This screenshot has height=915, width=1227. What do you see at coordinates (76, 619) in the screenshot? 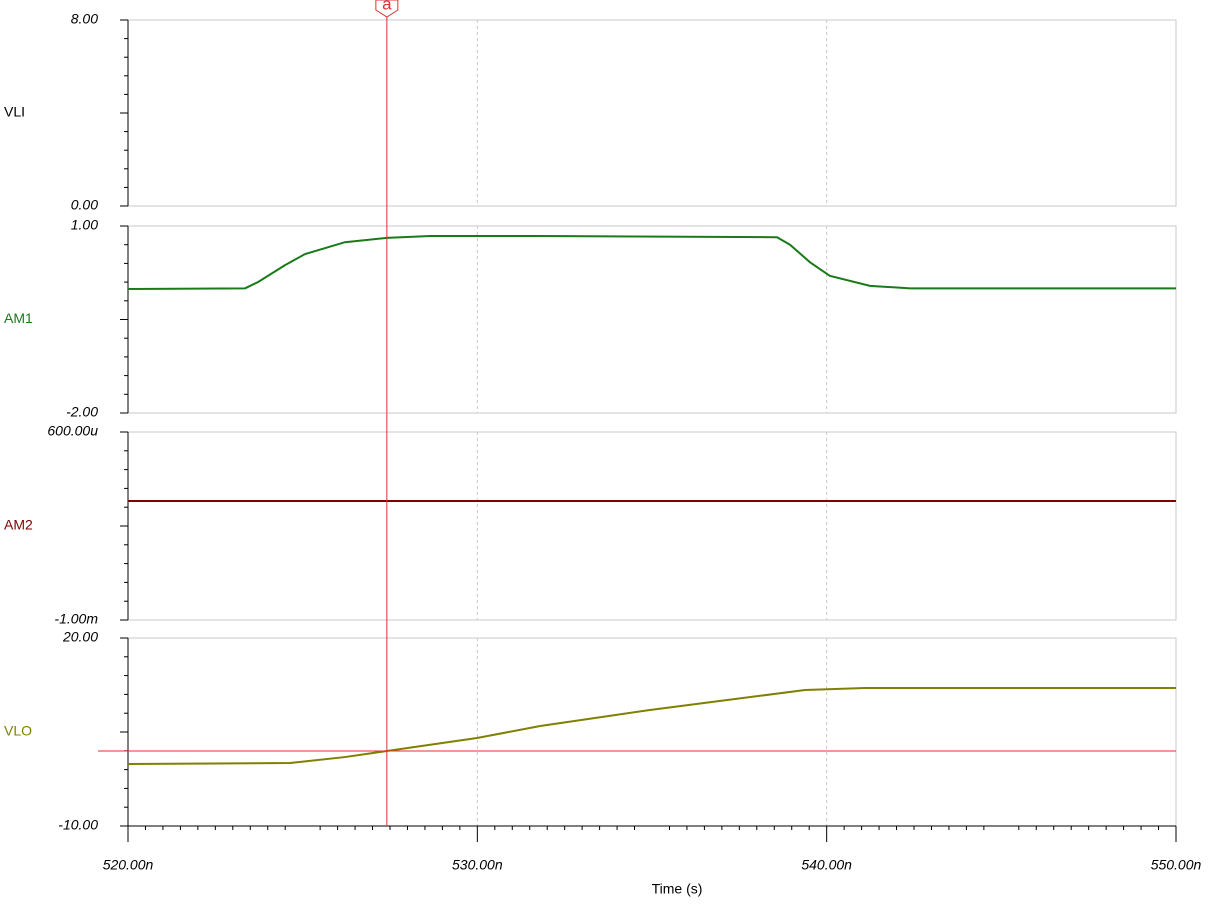
I see `y-tick-label: -1.00m` at bounding box center [76, 619].